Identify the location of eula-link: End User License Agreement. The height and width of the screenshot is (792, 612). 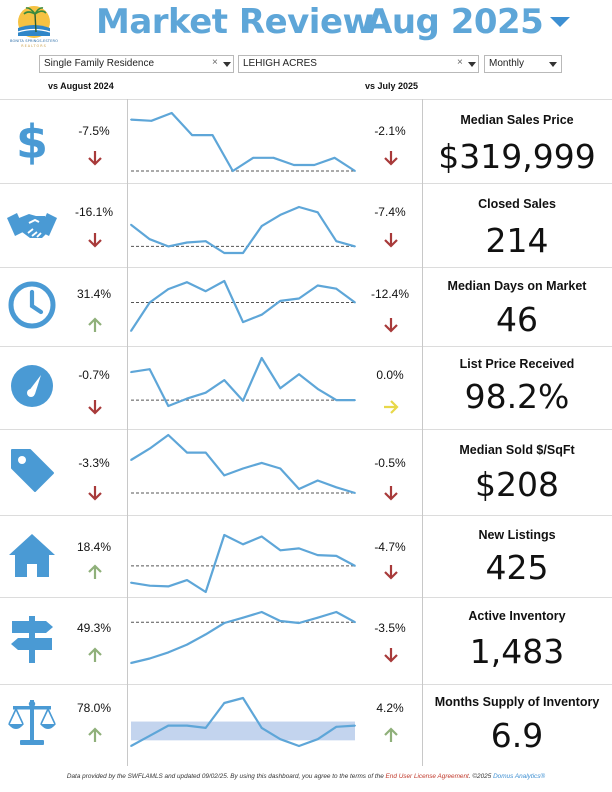
(427, 776).